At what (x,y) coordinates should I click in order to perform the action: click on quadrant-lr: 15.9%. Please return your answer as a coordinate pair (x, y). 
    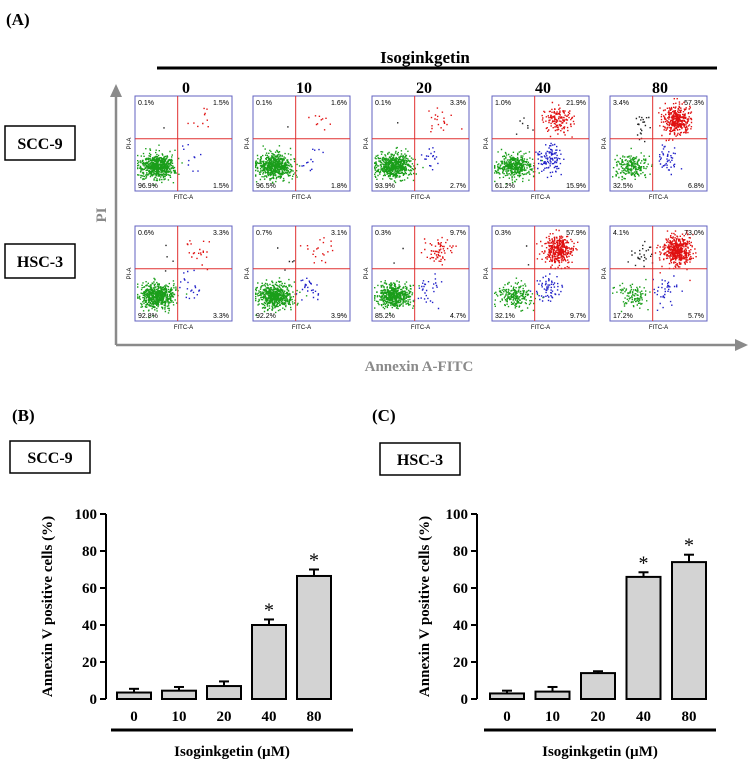
    Looking at the image, I should click on (576, 186).